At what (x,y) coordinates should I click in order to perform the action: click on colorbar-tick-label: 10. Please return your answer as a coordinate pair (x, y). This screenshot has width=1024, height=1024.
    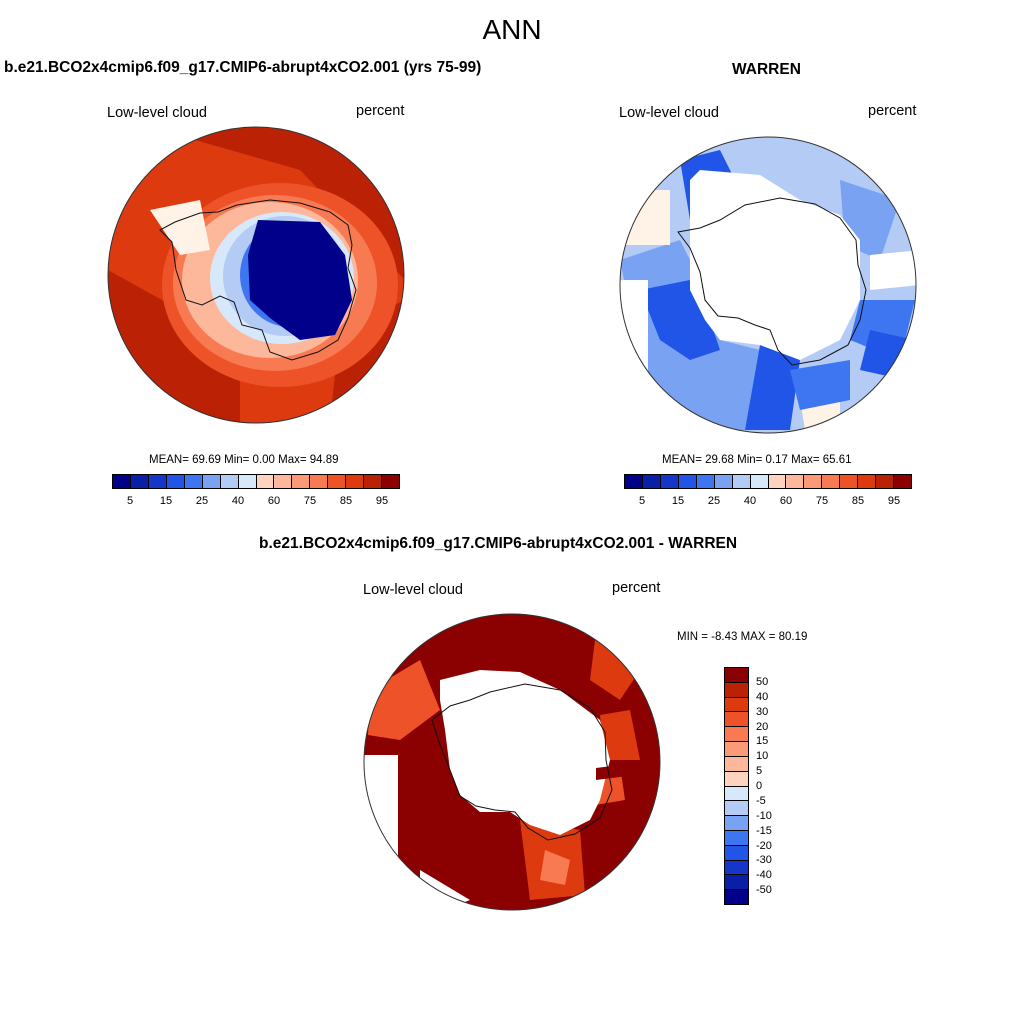
    Looking at the image, I should click on (762, 756).